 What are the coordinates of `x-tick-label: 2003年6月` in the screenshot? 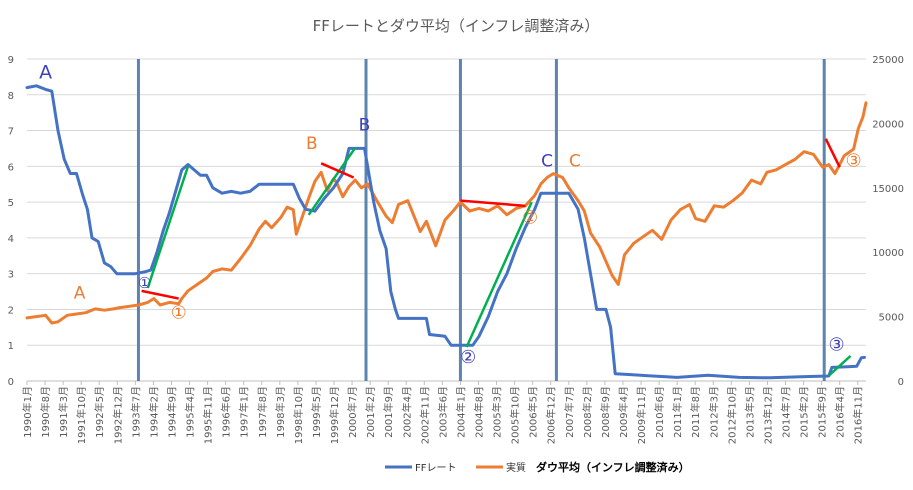 It's located at (442, 412).